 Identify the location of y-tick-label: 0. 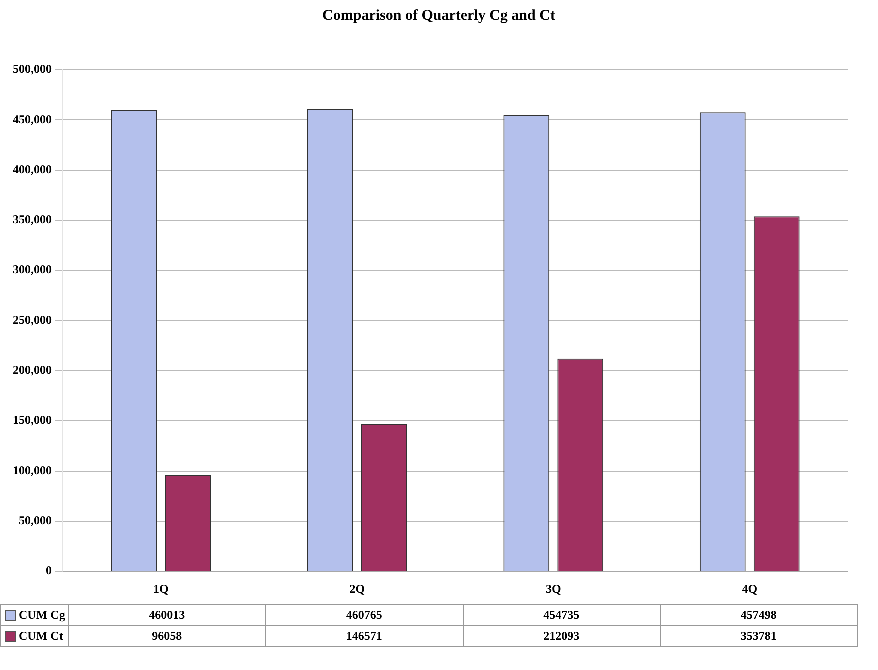
(49, 571).